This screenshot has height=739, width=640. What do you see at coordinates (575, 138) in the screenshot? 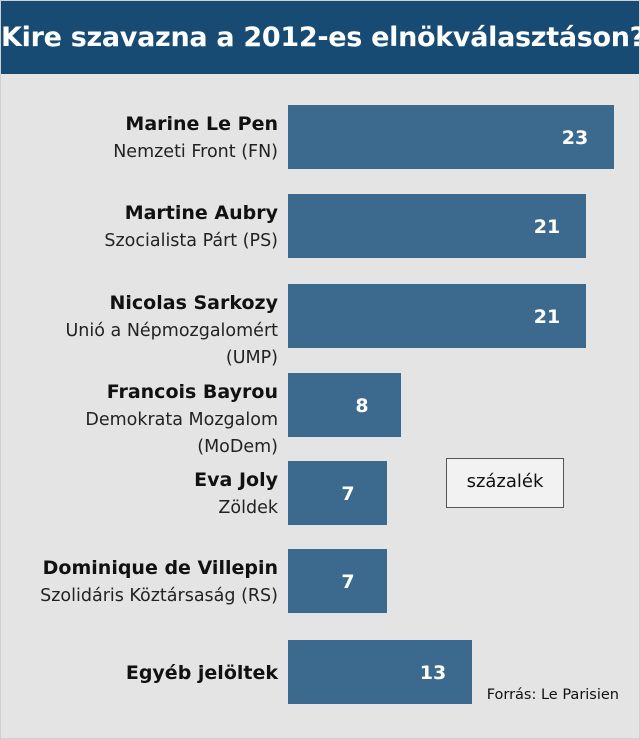
I see `bar-value-label-0: 23` at bounding box center [575, 138].